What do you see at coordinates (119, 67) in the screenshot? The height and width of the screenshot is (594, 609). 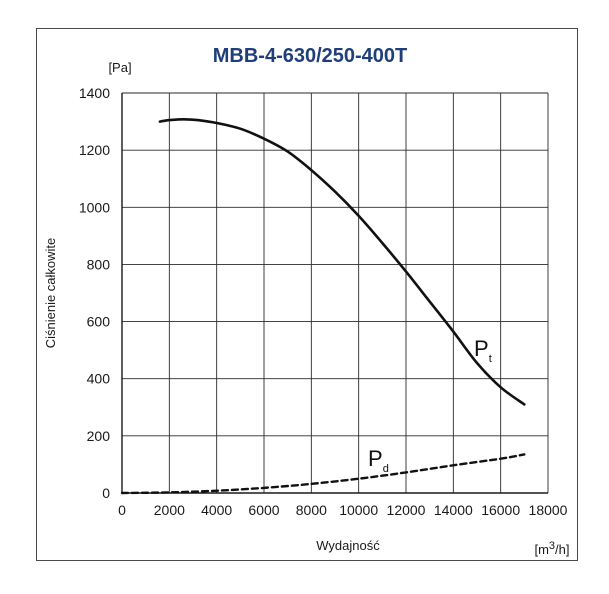 I see `y-axis-unit: [Pa]` at bounding box center [119, 67].